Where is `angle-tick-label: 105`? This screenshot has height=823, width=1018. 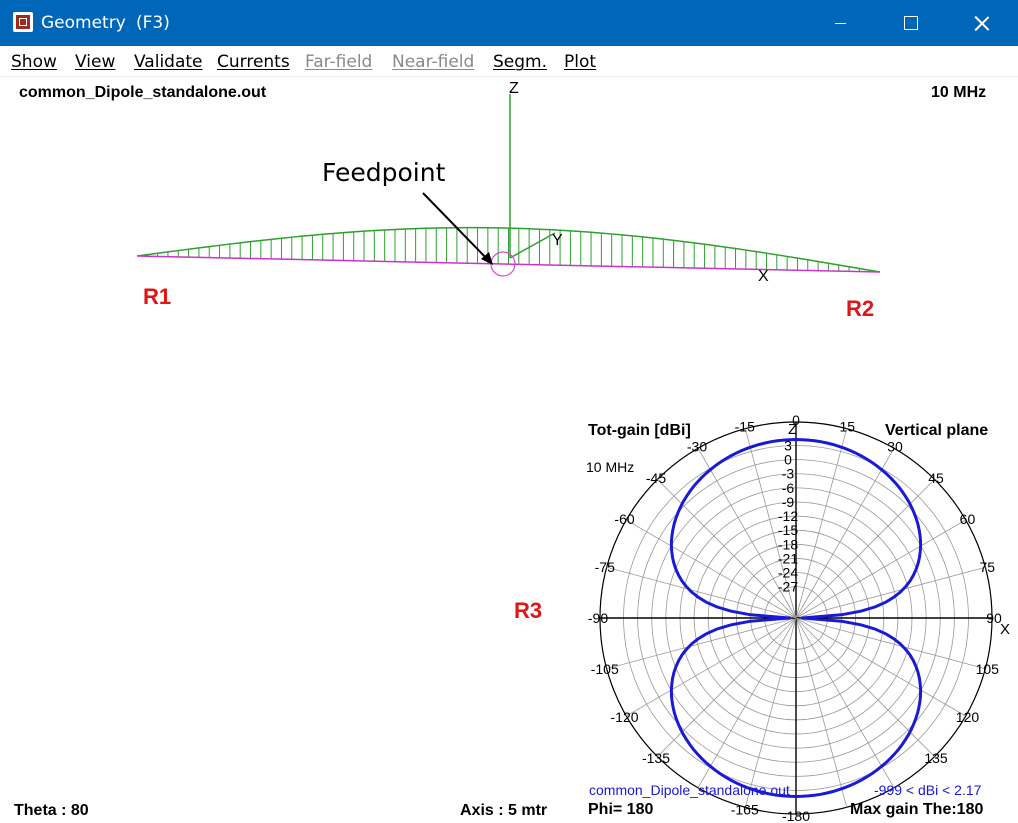
angle-tick-label: 105 is located at coordinates (988, 669).